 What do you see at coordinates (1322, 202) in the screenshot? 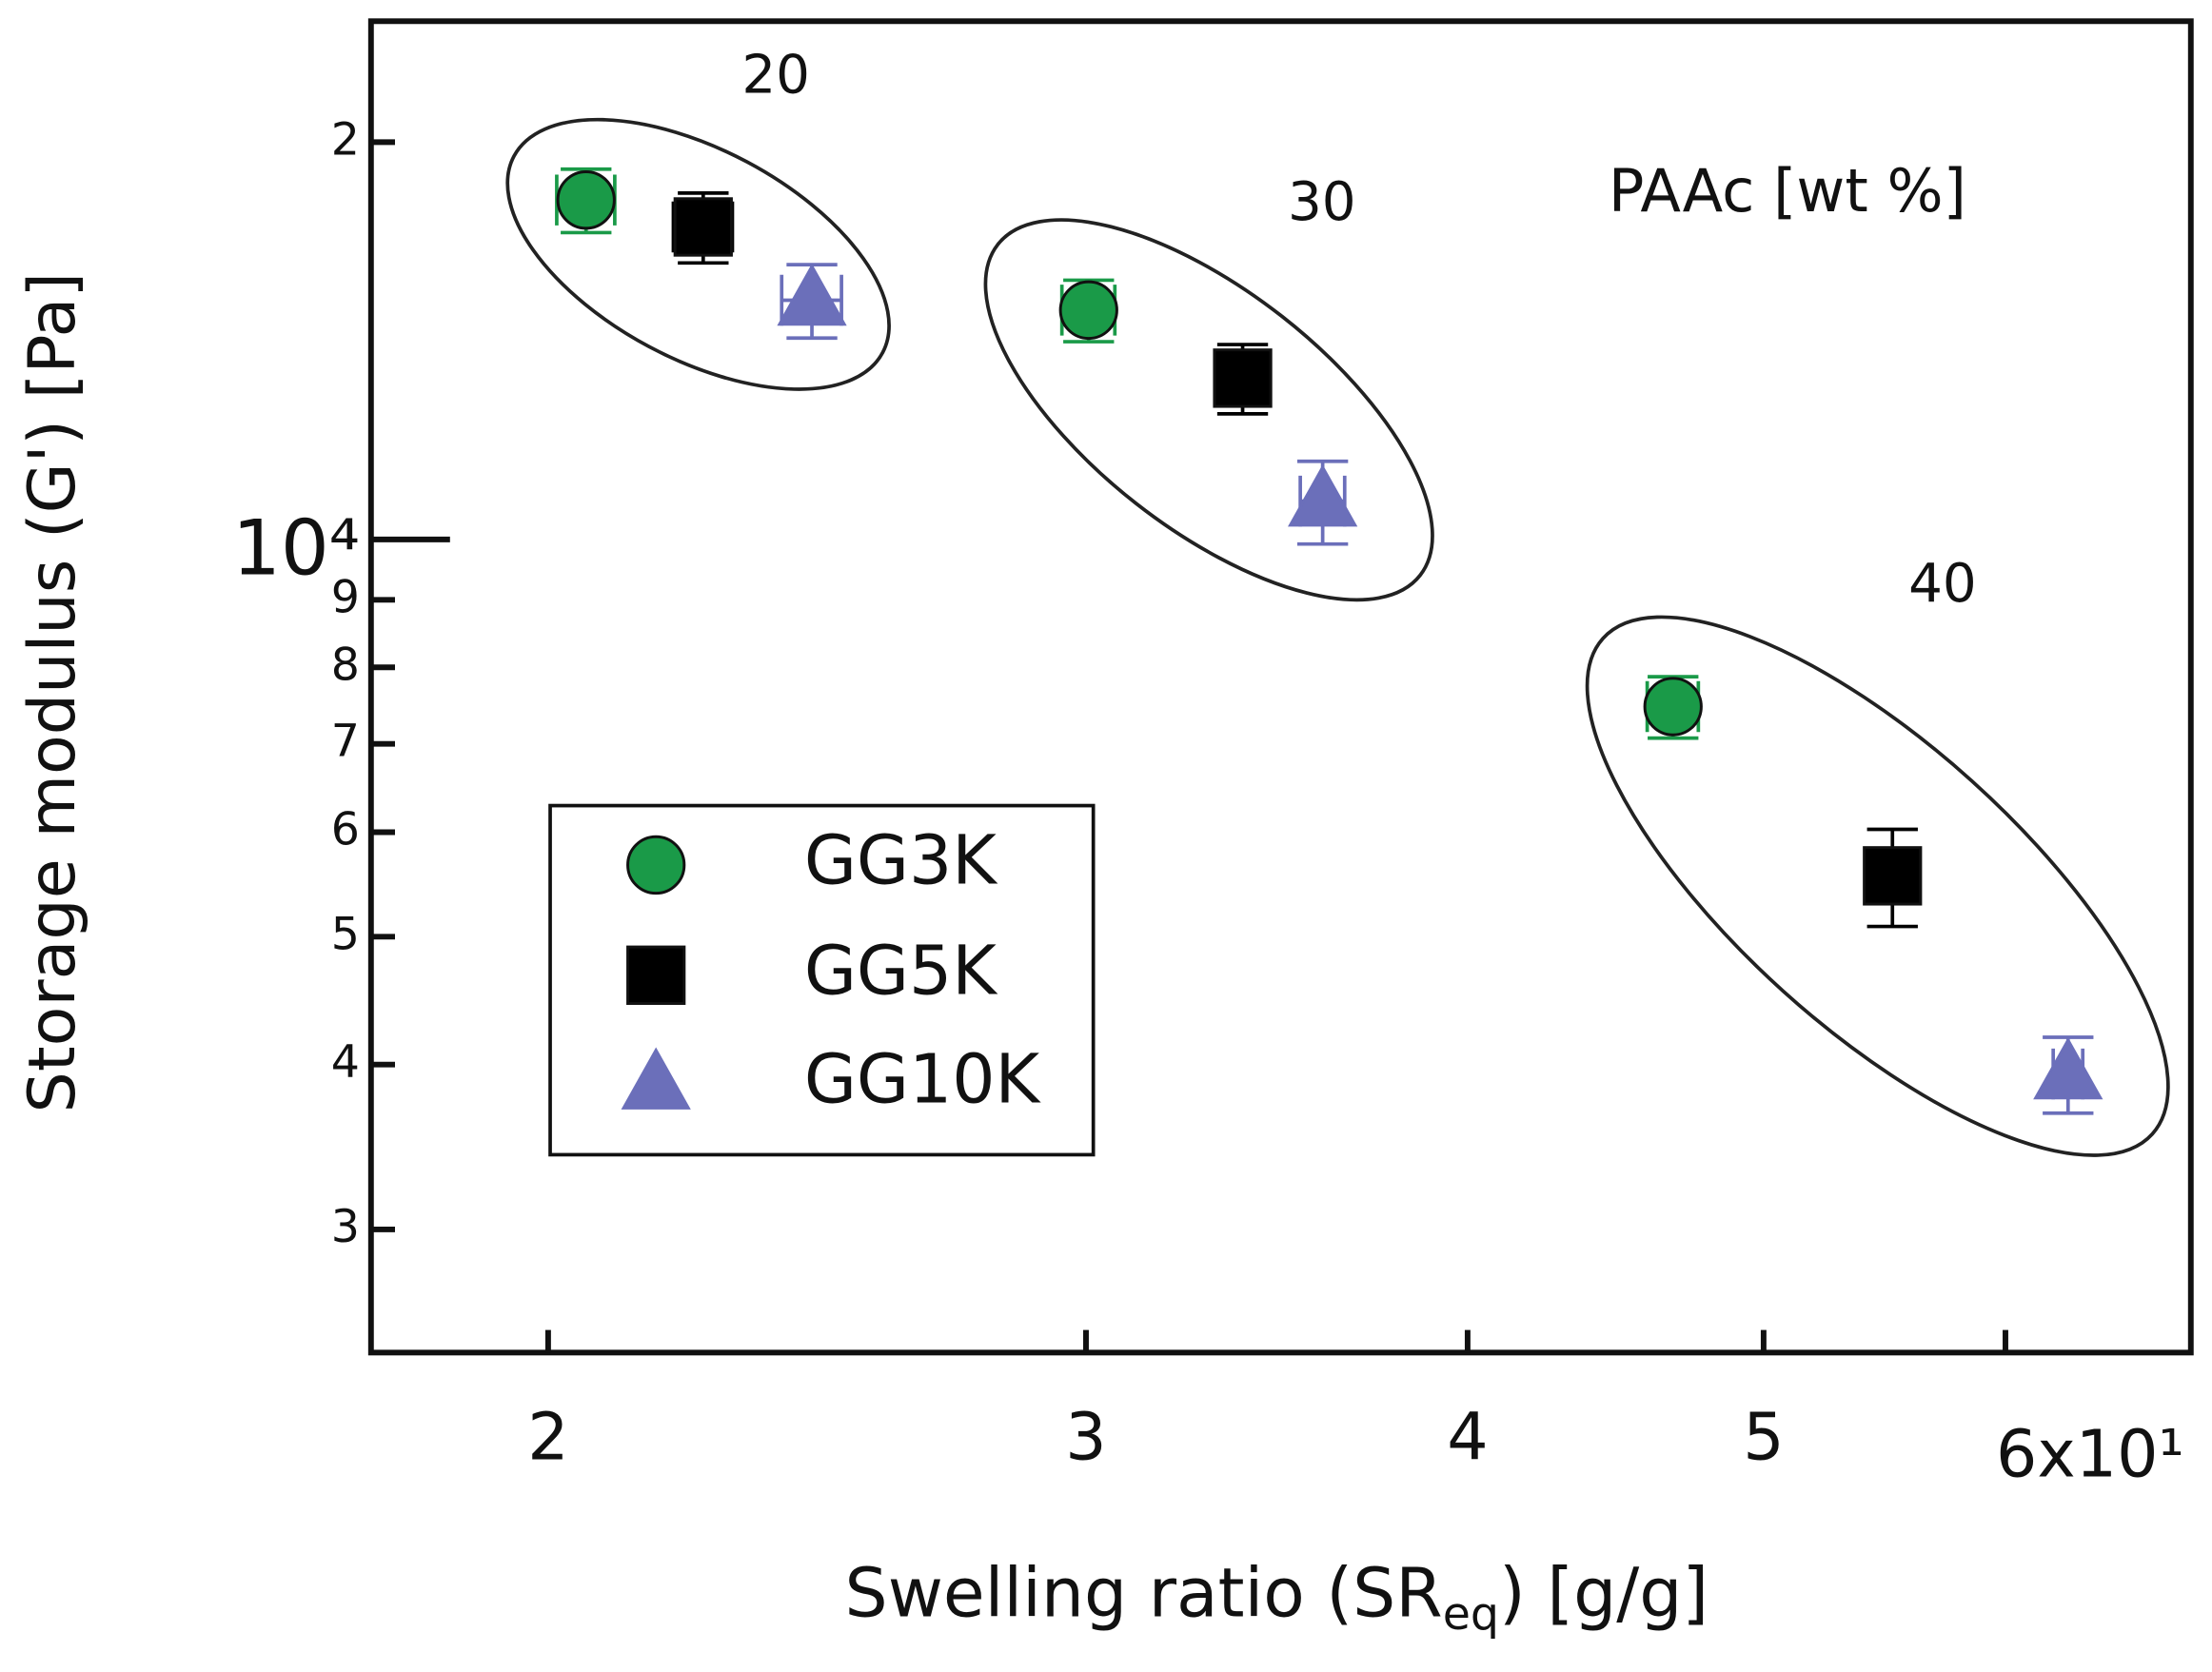
I see `annotation: 30` at bounding box center [1322, 202].